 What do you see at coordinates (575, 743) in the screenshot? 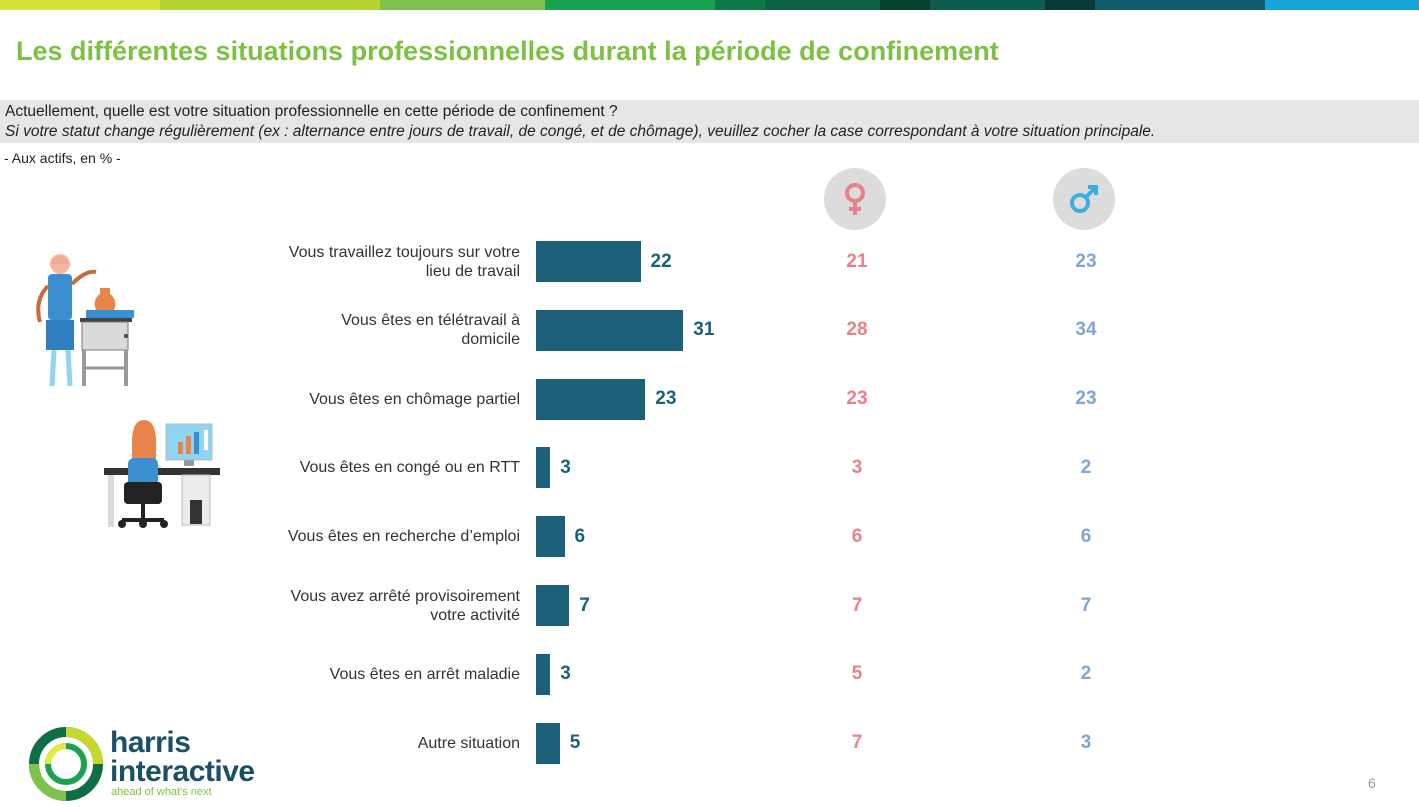
I see `bar-value-label: 5` at bounding box center [575, 743].